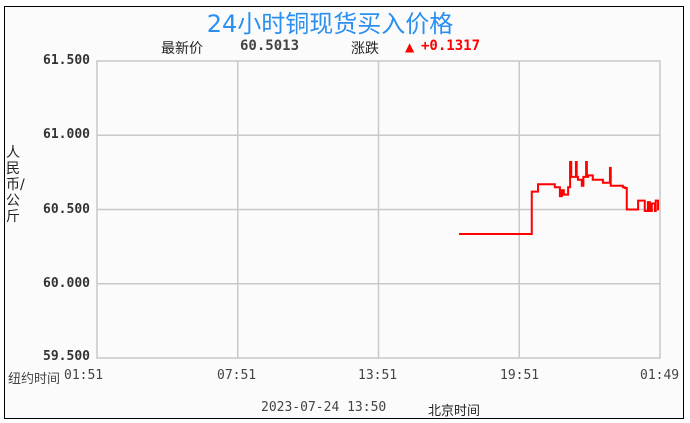  Describe the element at coordinates (330, 24) in the screenshot. I see `chart-title: 24小时铜现货买入价格` at that location.